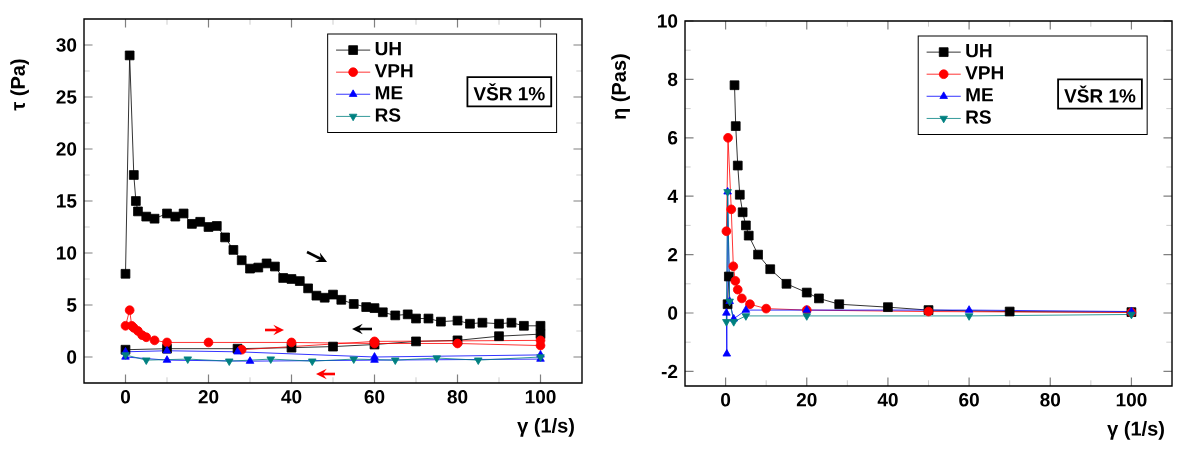 This screenshot has width=1177, height=450. Describe the element at coordinates (620, 86) in the screenshot. I see `y-axis-title: η (Pas)` at that location.